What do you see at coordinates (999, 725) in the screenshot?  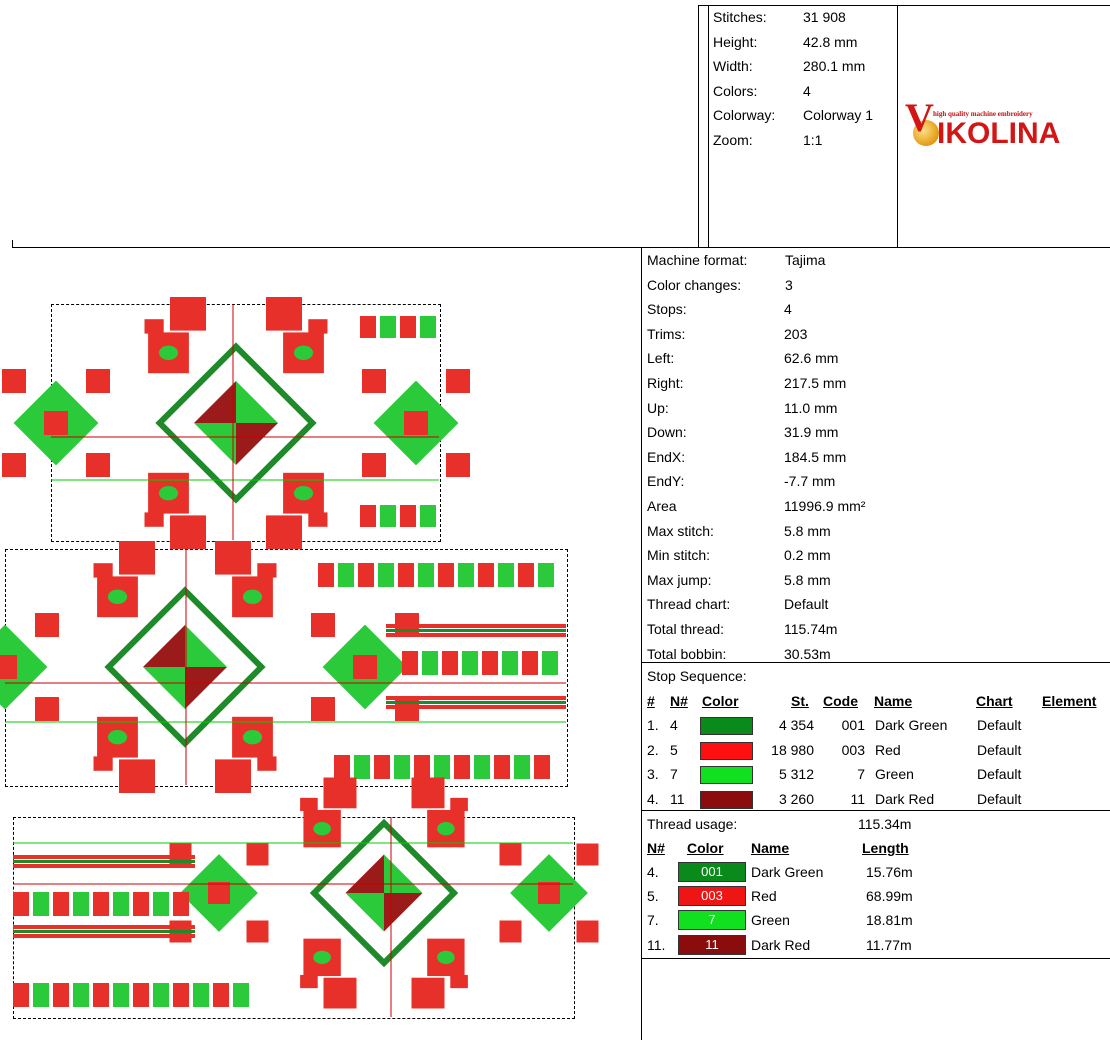 I see `stop-chart: Default` at bounding box center [999, 725].